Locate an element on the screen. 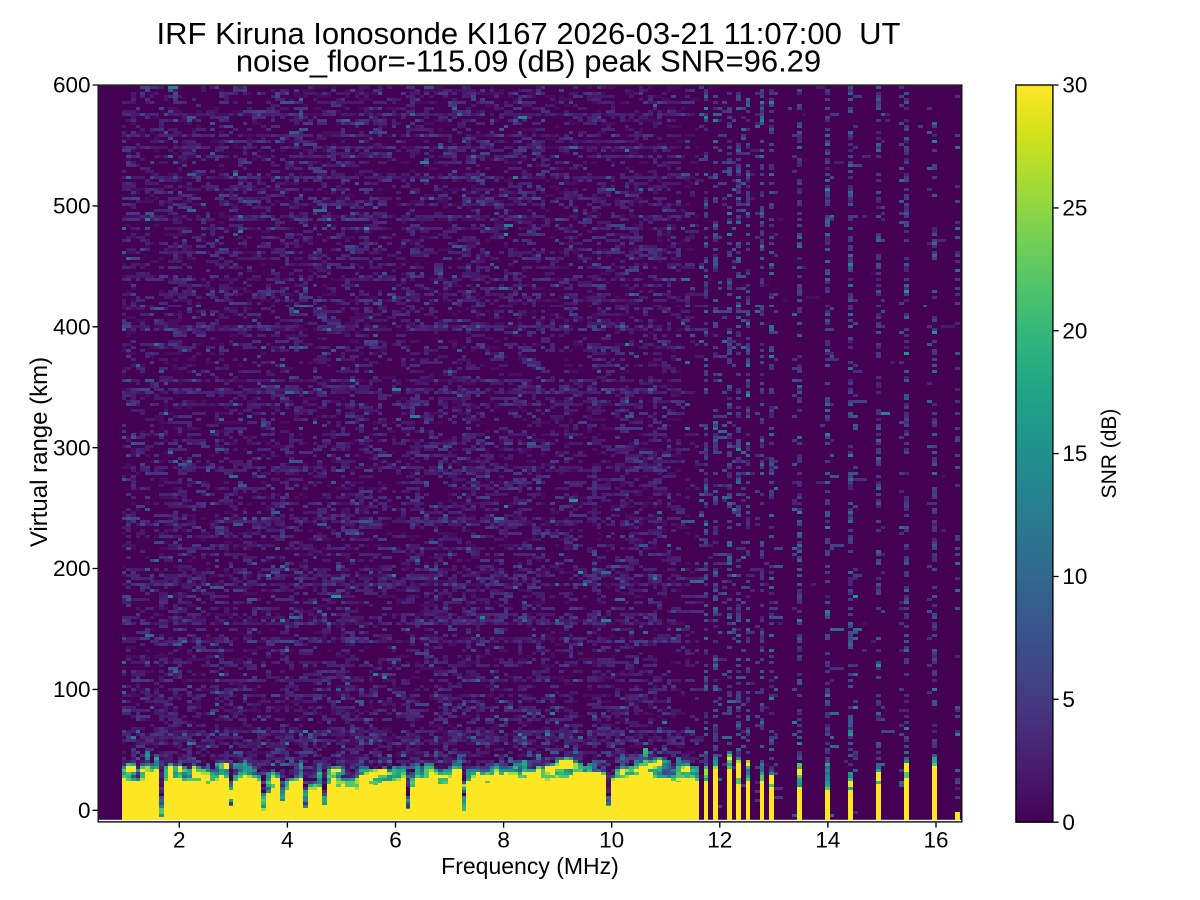  svg-text: 20 is located at coordinates (1074, 330).